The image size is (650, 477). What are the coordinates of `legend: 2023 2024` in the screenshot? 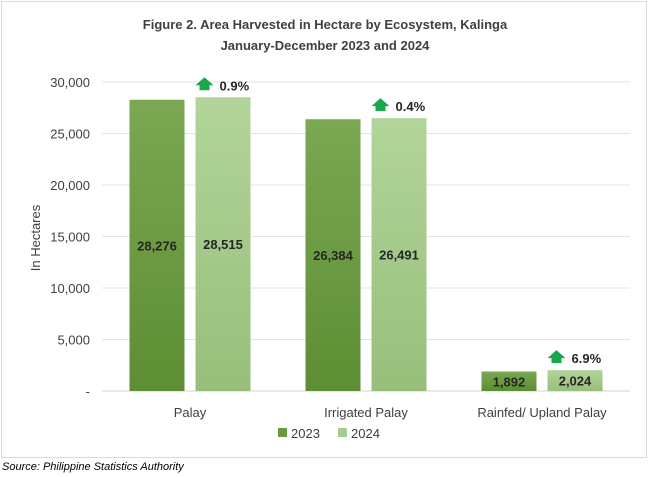 It's located at (329, 433).